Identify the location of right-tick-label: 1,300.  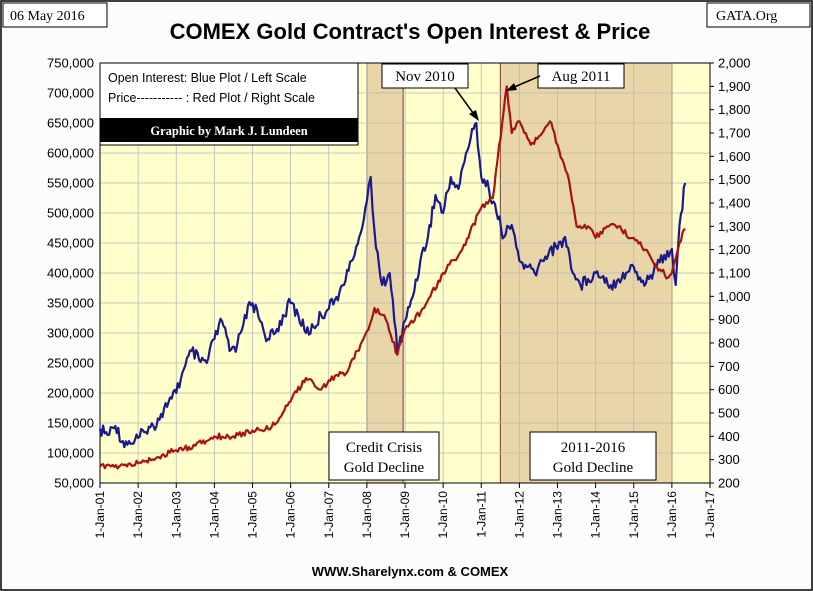
(734, 226).